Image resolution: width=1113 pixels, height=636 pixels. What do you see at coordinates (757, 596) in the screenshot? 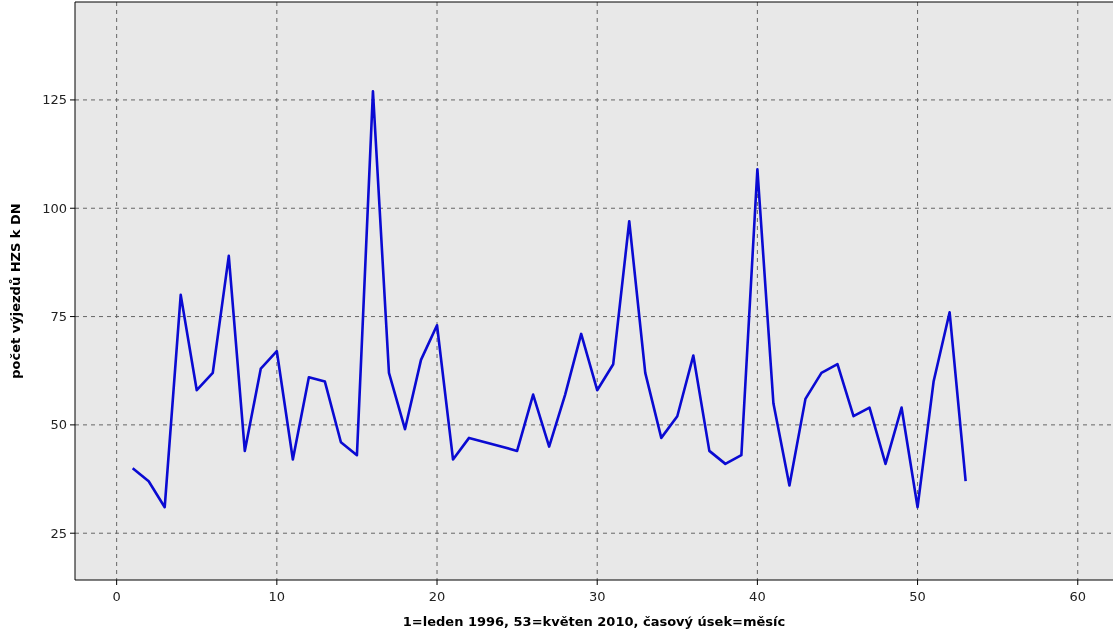
I see `x-tick-label: 40` at bounding box center [757, 596].